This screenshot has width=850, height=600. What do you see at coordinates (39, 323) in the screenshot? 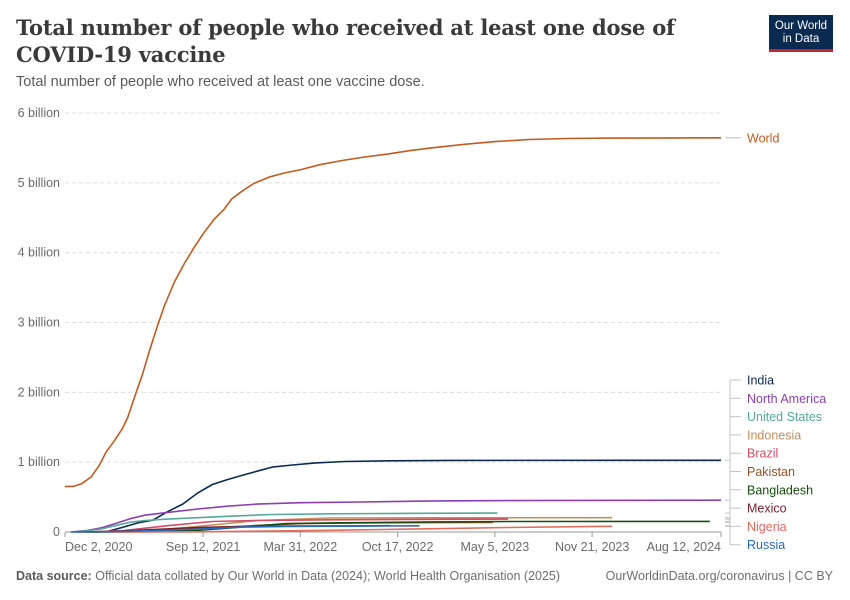
I see `y-tick-label: 3 billion` at bounding box center [39, 323].